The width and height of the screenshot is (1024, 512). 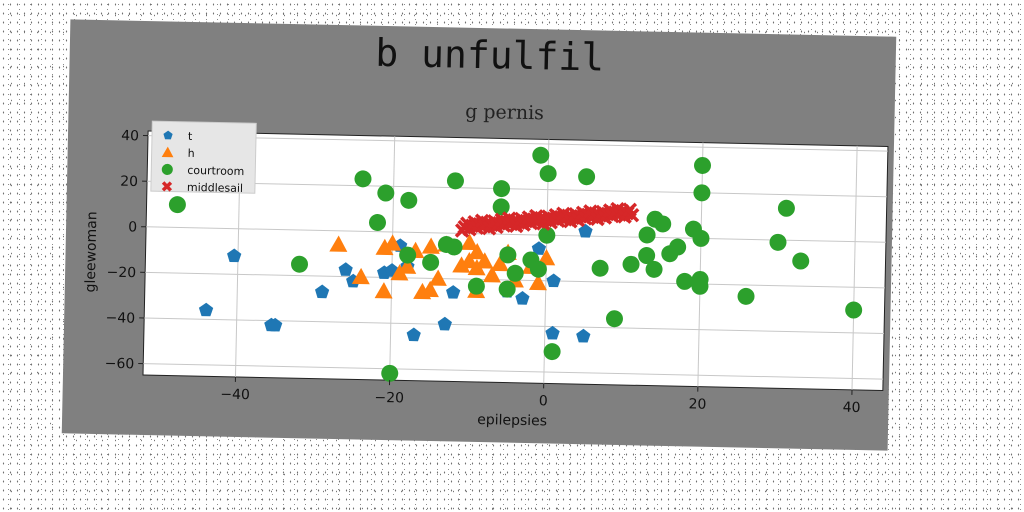 I want to click on x-tick-label: 40, so click(x=852, y=408).